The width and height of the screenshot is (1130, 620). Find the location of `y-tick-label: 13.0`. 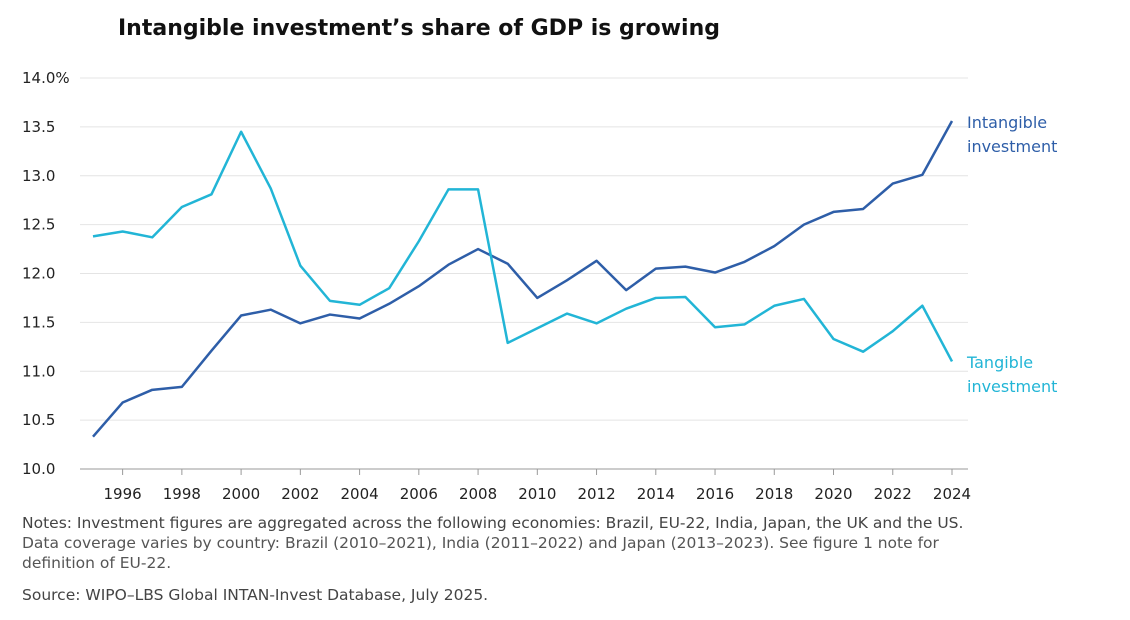

y-tick-label: 13.0 is located at coordinates (38, 176).